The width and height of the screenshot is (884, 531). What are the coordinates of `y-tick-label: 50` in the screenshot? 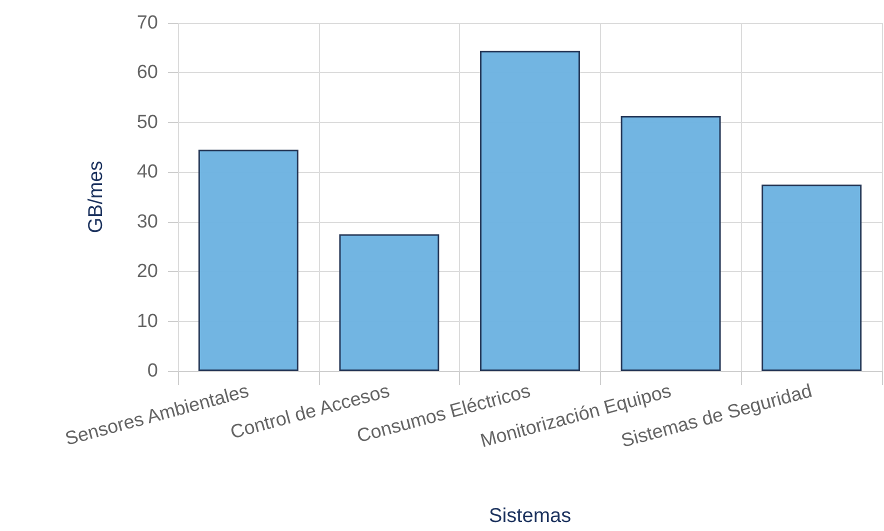 It's located at (147, 122).